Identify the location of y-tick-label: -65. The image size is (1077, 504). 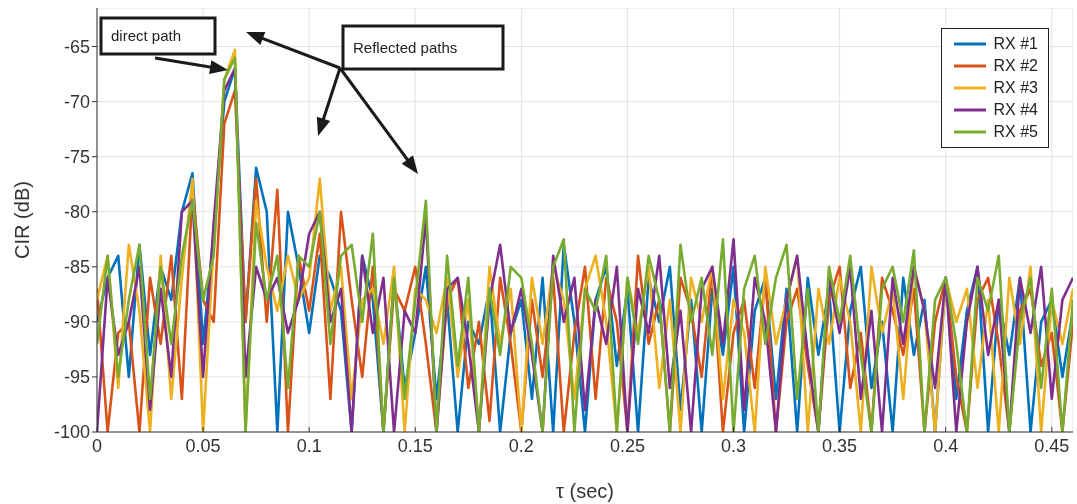
(76, 46).